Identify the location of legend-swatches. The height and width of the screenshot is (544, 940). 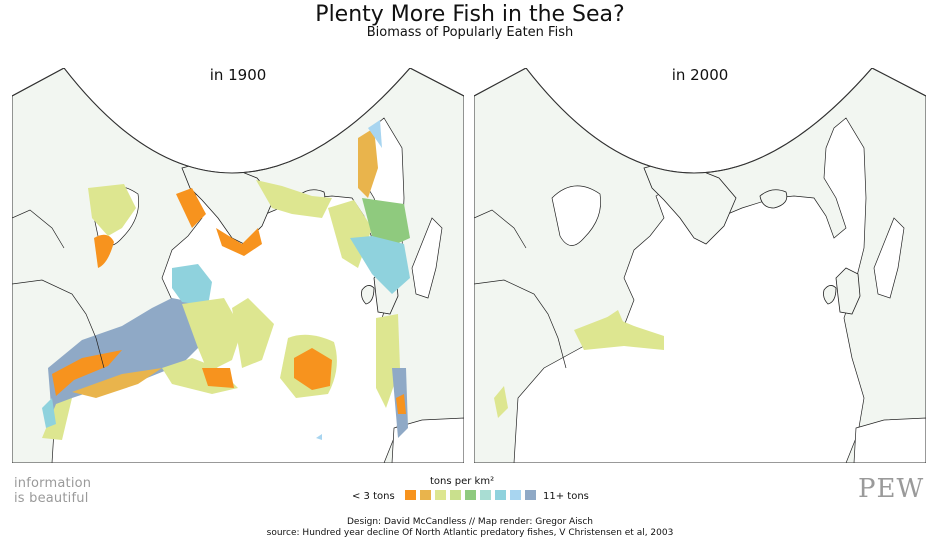
(470, 495).